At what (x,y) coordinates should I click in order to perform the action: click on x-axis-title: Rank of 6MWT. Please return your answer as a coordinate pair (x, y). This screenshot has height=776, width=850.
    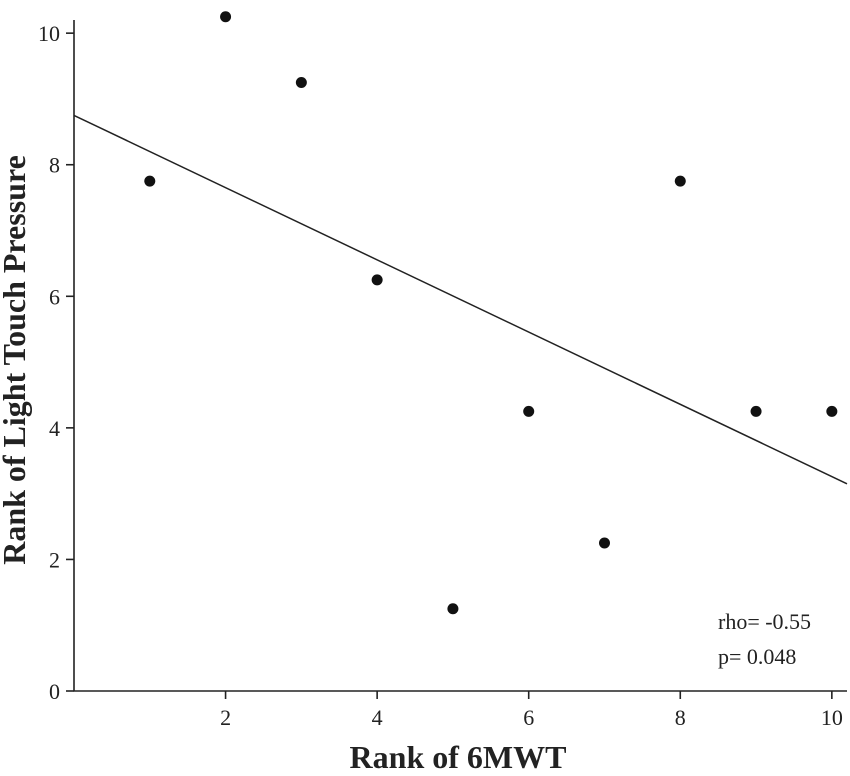
    Looking at the image, I should click on (458, 757).